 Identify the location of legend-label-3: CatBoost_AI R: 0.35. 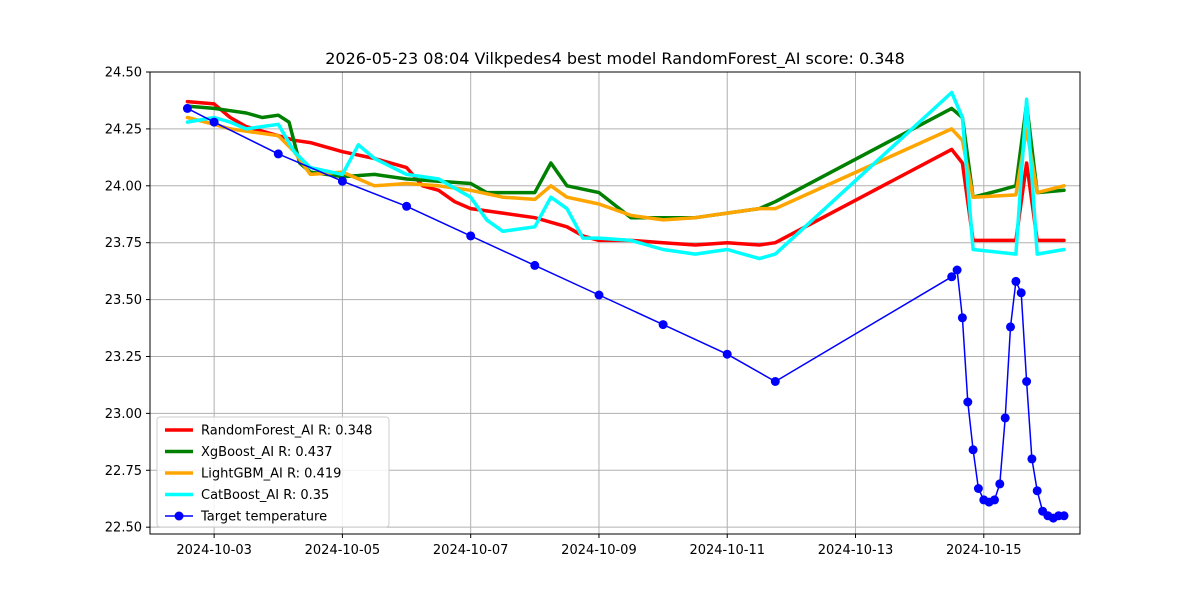
(265, 495).